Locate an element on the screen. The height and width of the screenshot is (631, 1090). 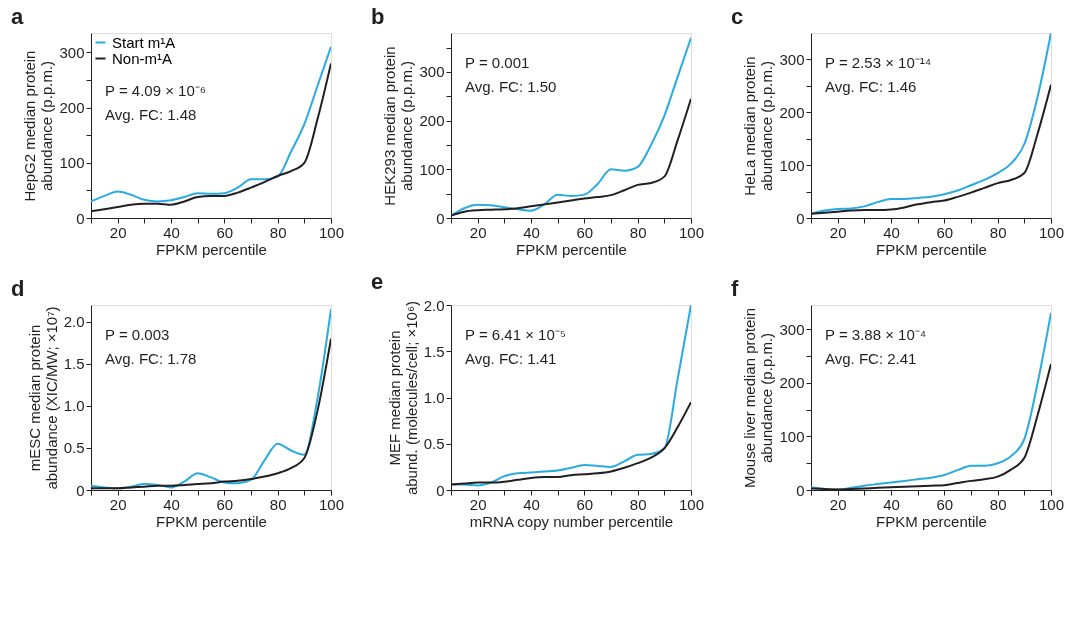
y-axis-title: Mouse liver median protein abundance (p.p.m.) is located at coordinates (758, 398).